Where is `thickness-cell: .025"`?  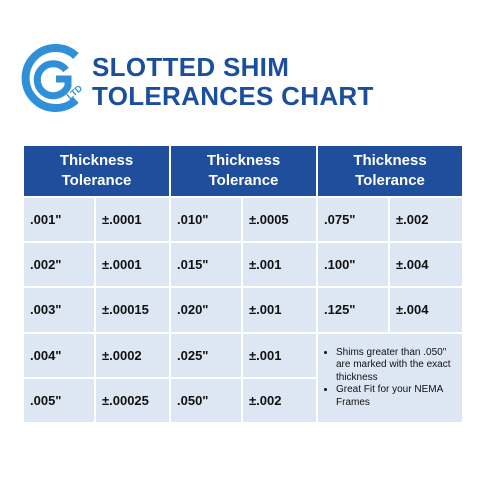
thickness-cell: .025" is located at coordinates (206, 355).